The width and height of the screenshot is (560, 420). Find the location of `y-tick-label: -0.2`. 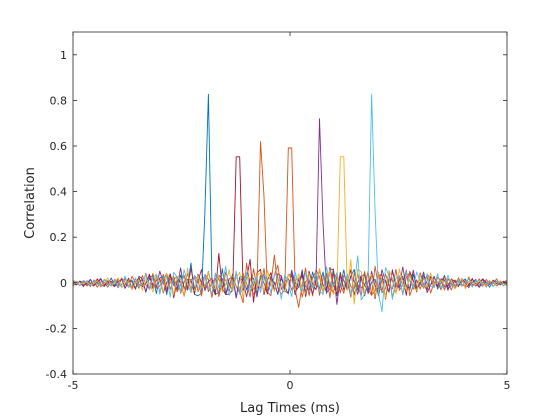

y-tick-label: -0.2 is located at coordinates (56, 328).